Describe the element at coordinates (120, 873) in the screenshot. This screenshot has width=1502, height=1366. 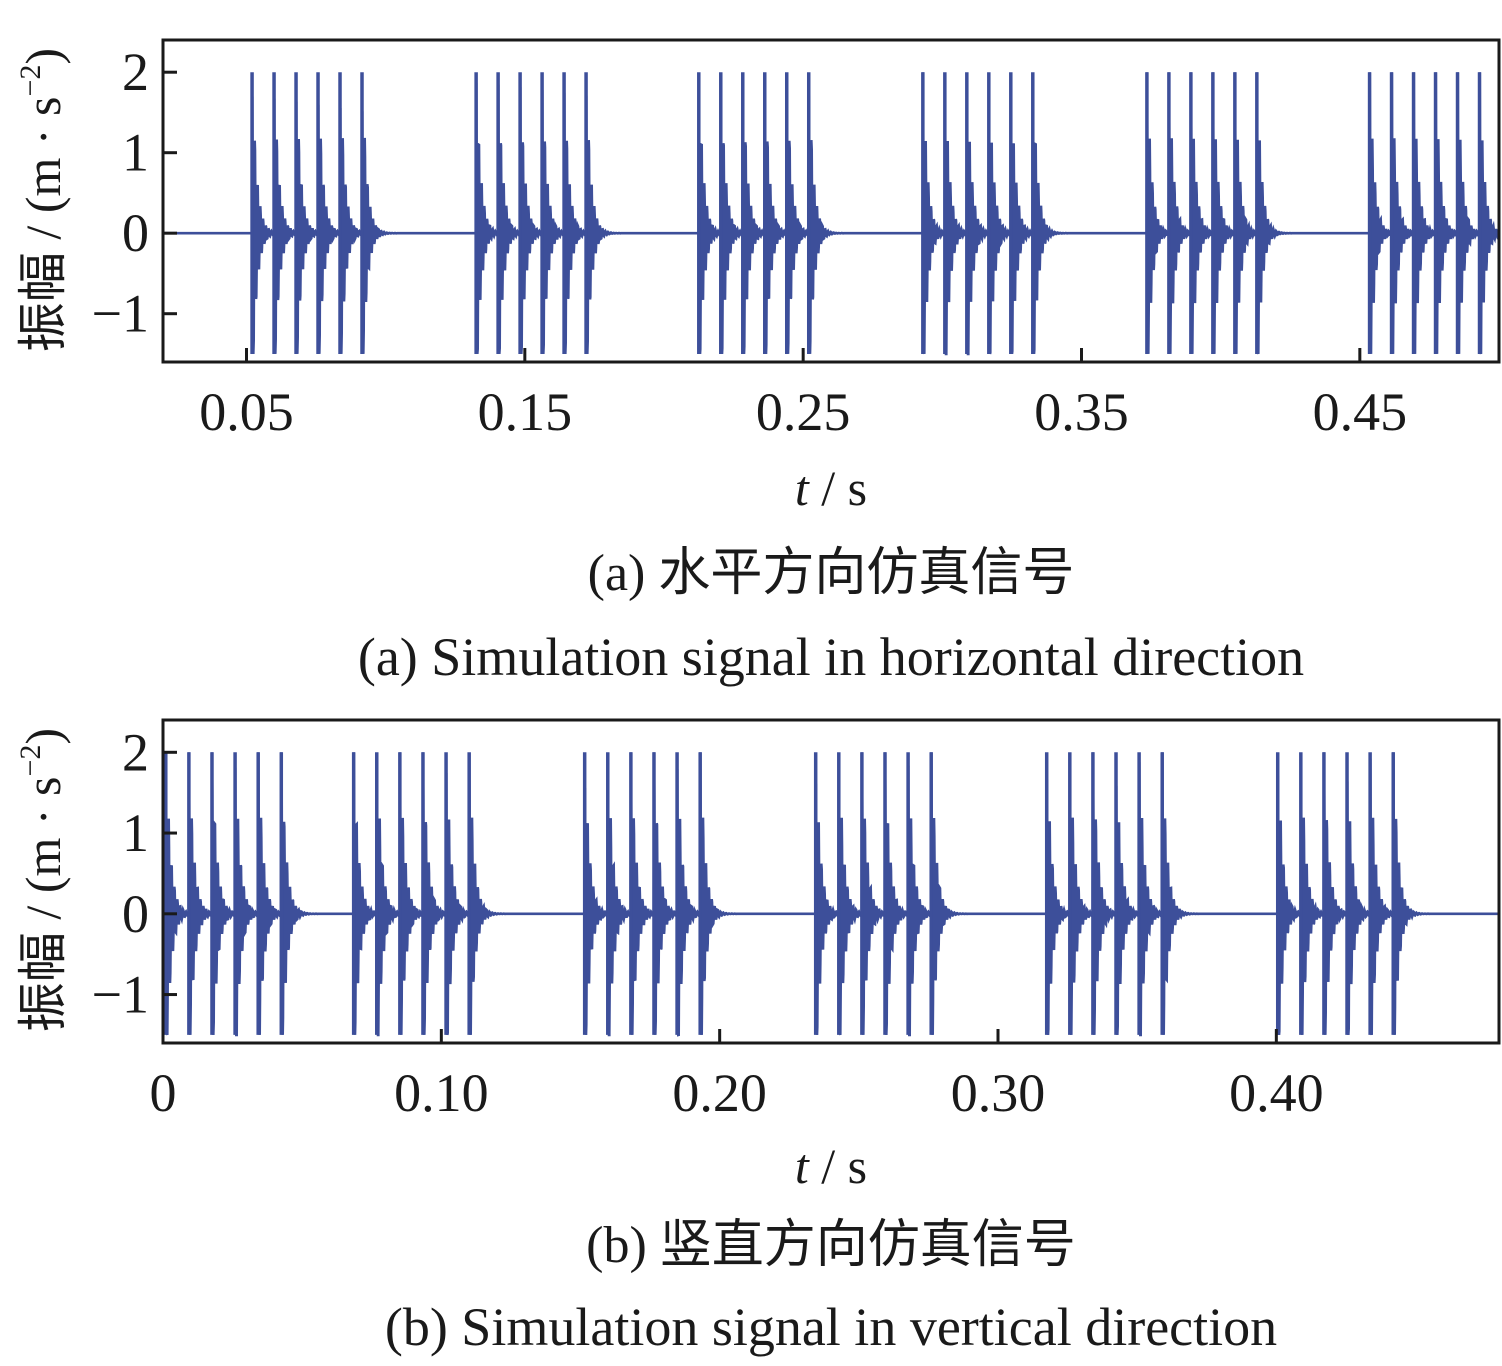
I see `panel-b-y-tick-labels: −1 0 1 2` at that location.